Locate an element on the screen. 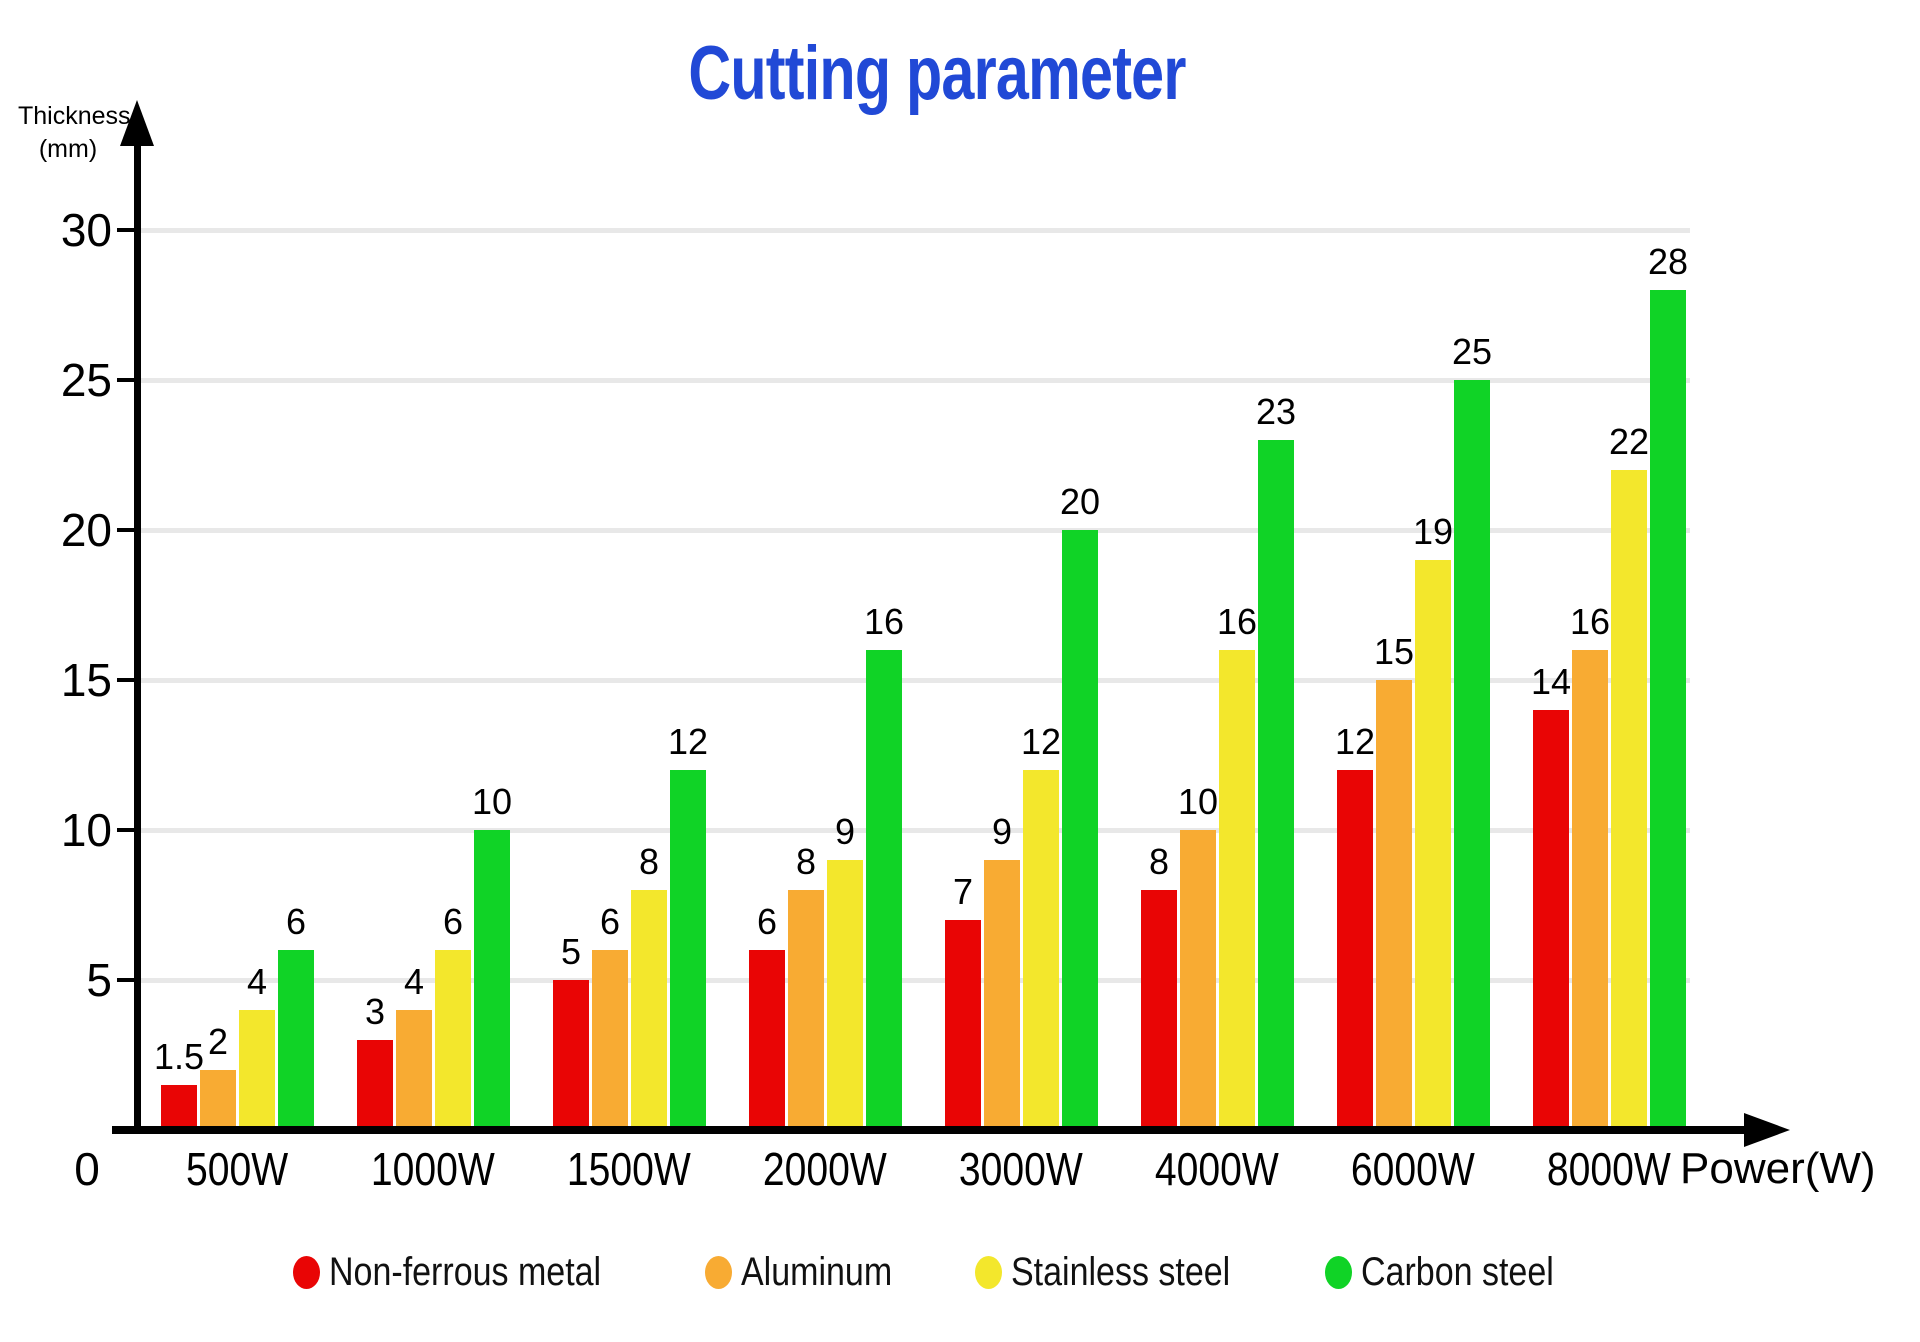 This screenshot has height=1342, width=1920. y-tick-label: 25 is located at coordinates (86, 380).